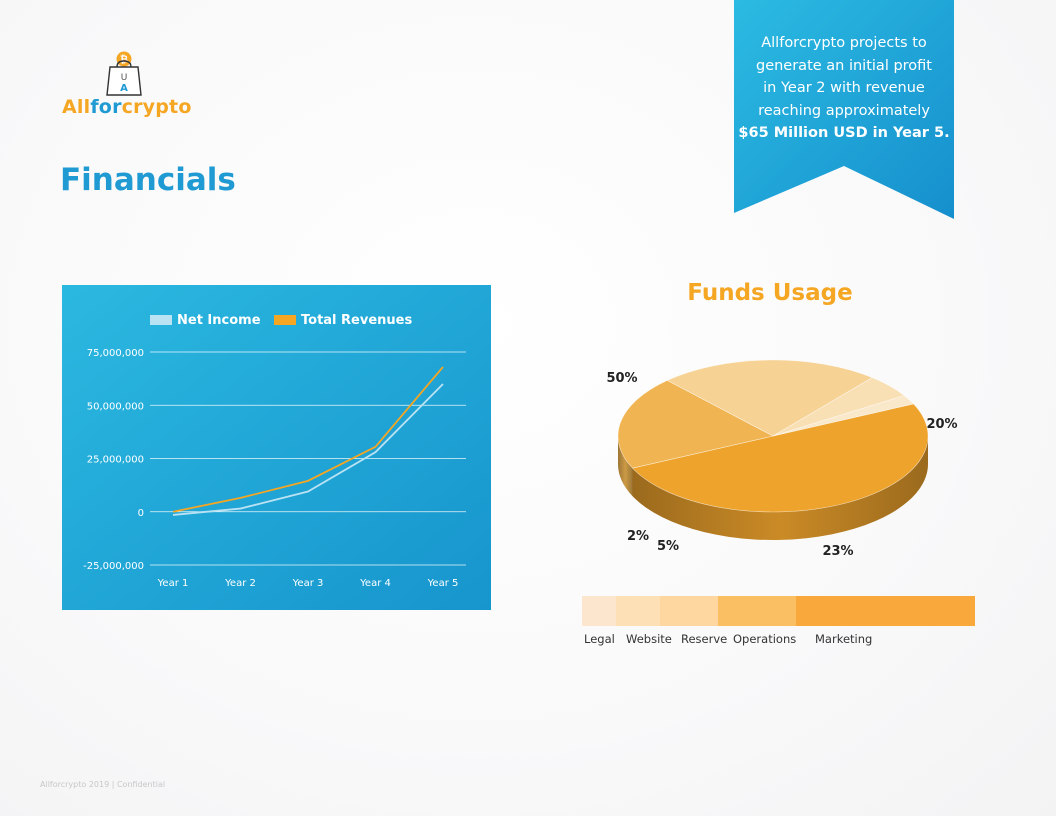 The height and width of the screenshot is (816, 1056). What do you see at coordinates (375, 583) in the screenshot?
I see `x-tick-label: Year 4` at bounding box center [375, 583].